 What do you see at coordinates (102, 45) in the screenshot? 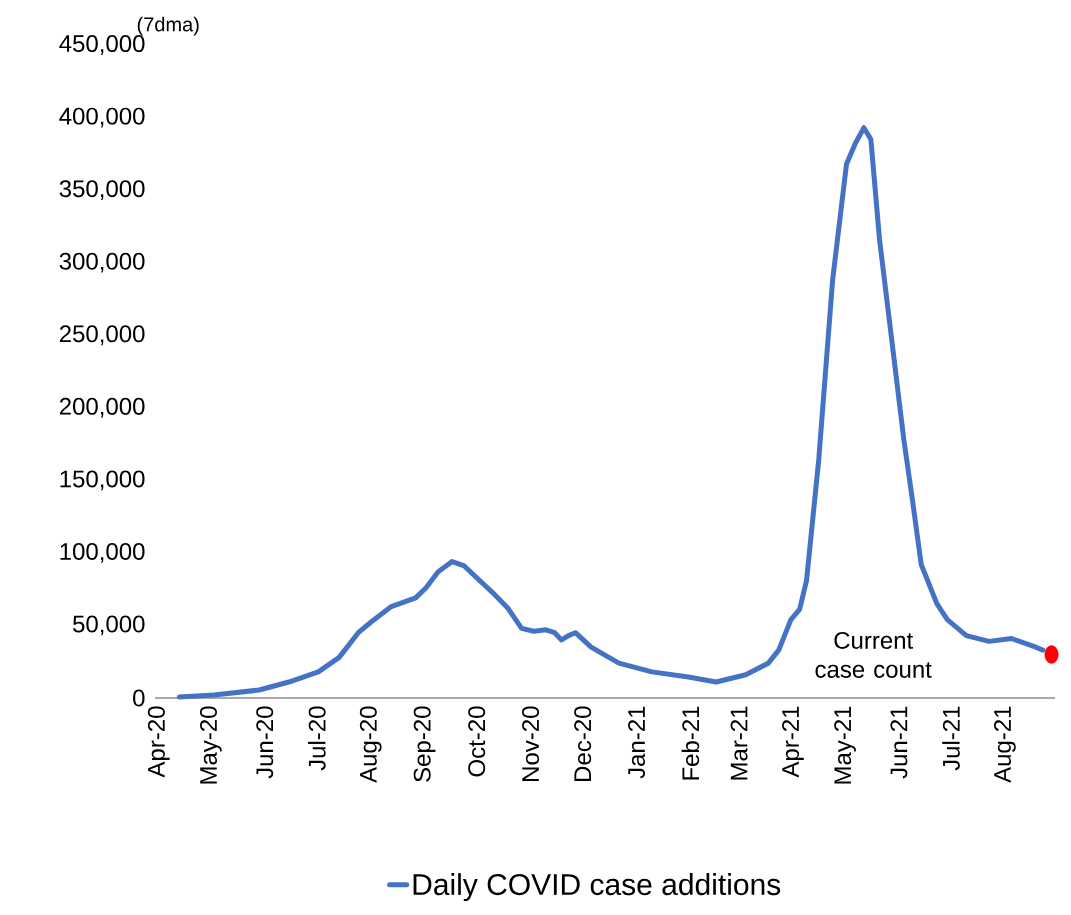
I see `y-tick-label: 450,000` at bounding box center [102, 45].